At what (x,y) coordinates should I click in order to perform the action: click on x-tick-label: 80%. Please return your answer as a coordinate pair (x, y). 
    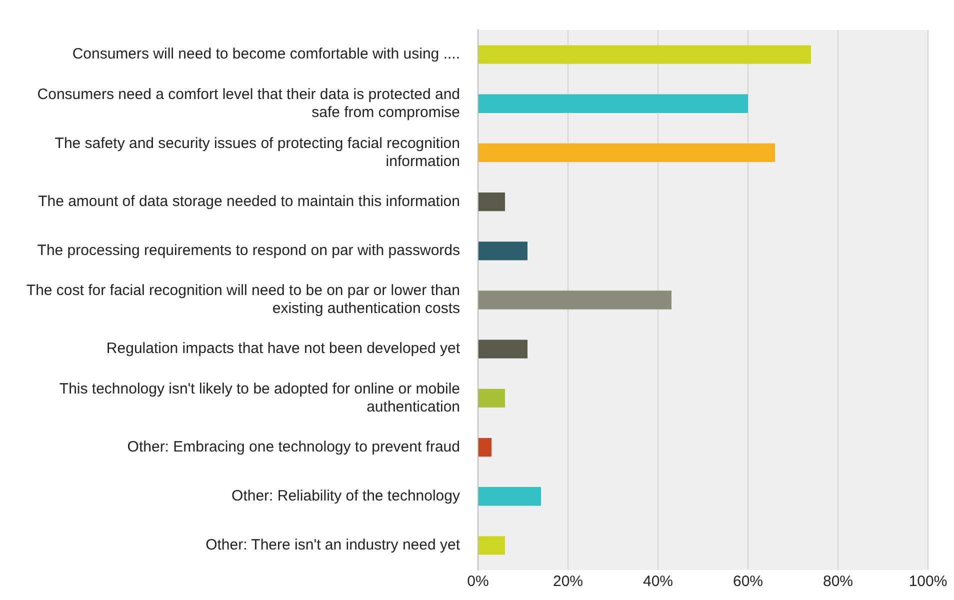
    Looking at the image, I should click on (838, 581).